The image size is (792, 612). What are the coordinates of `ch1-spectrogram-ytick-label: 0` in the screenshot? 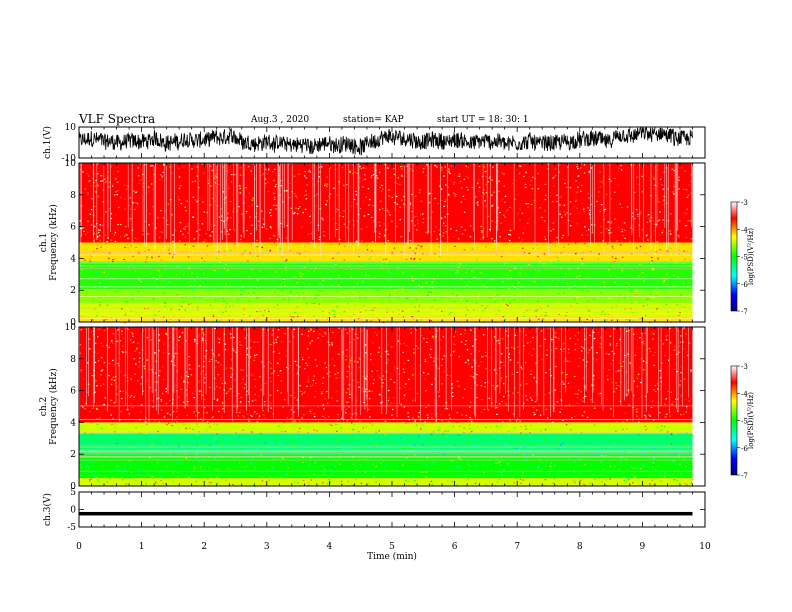 It's located at (73, 323).